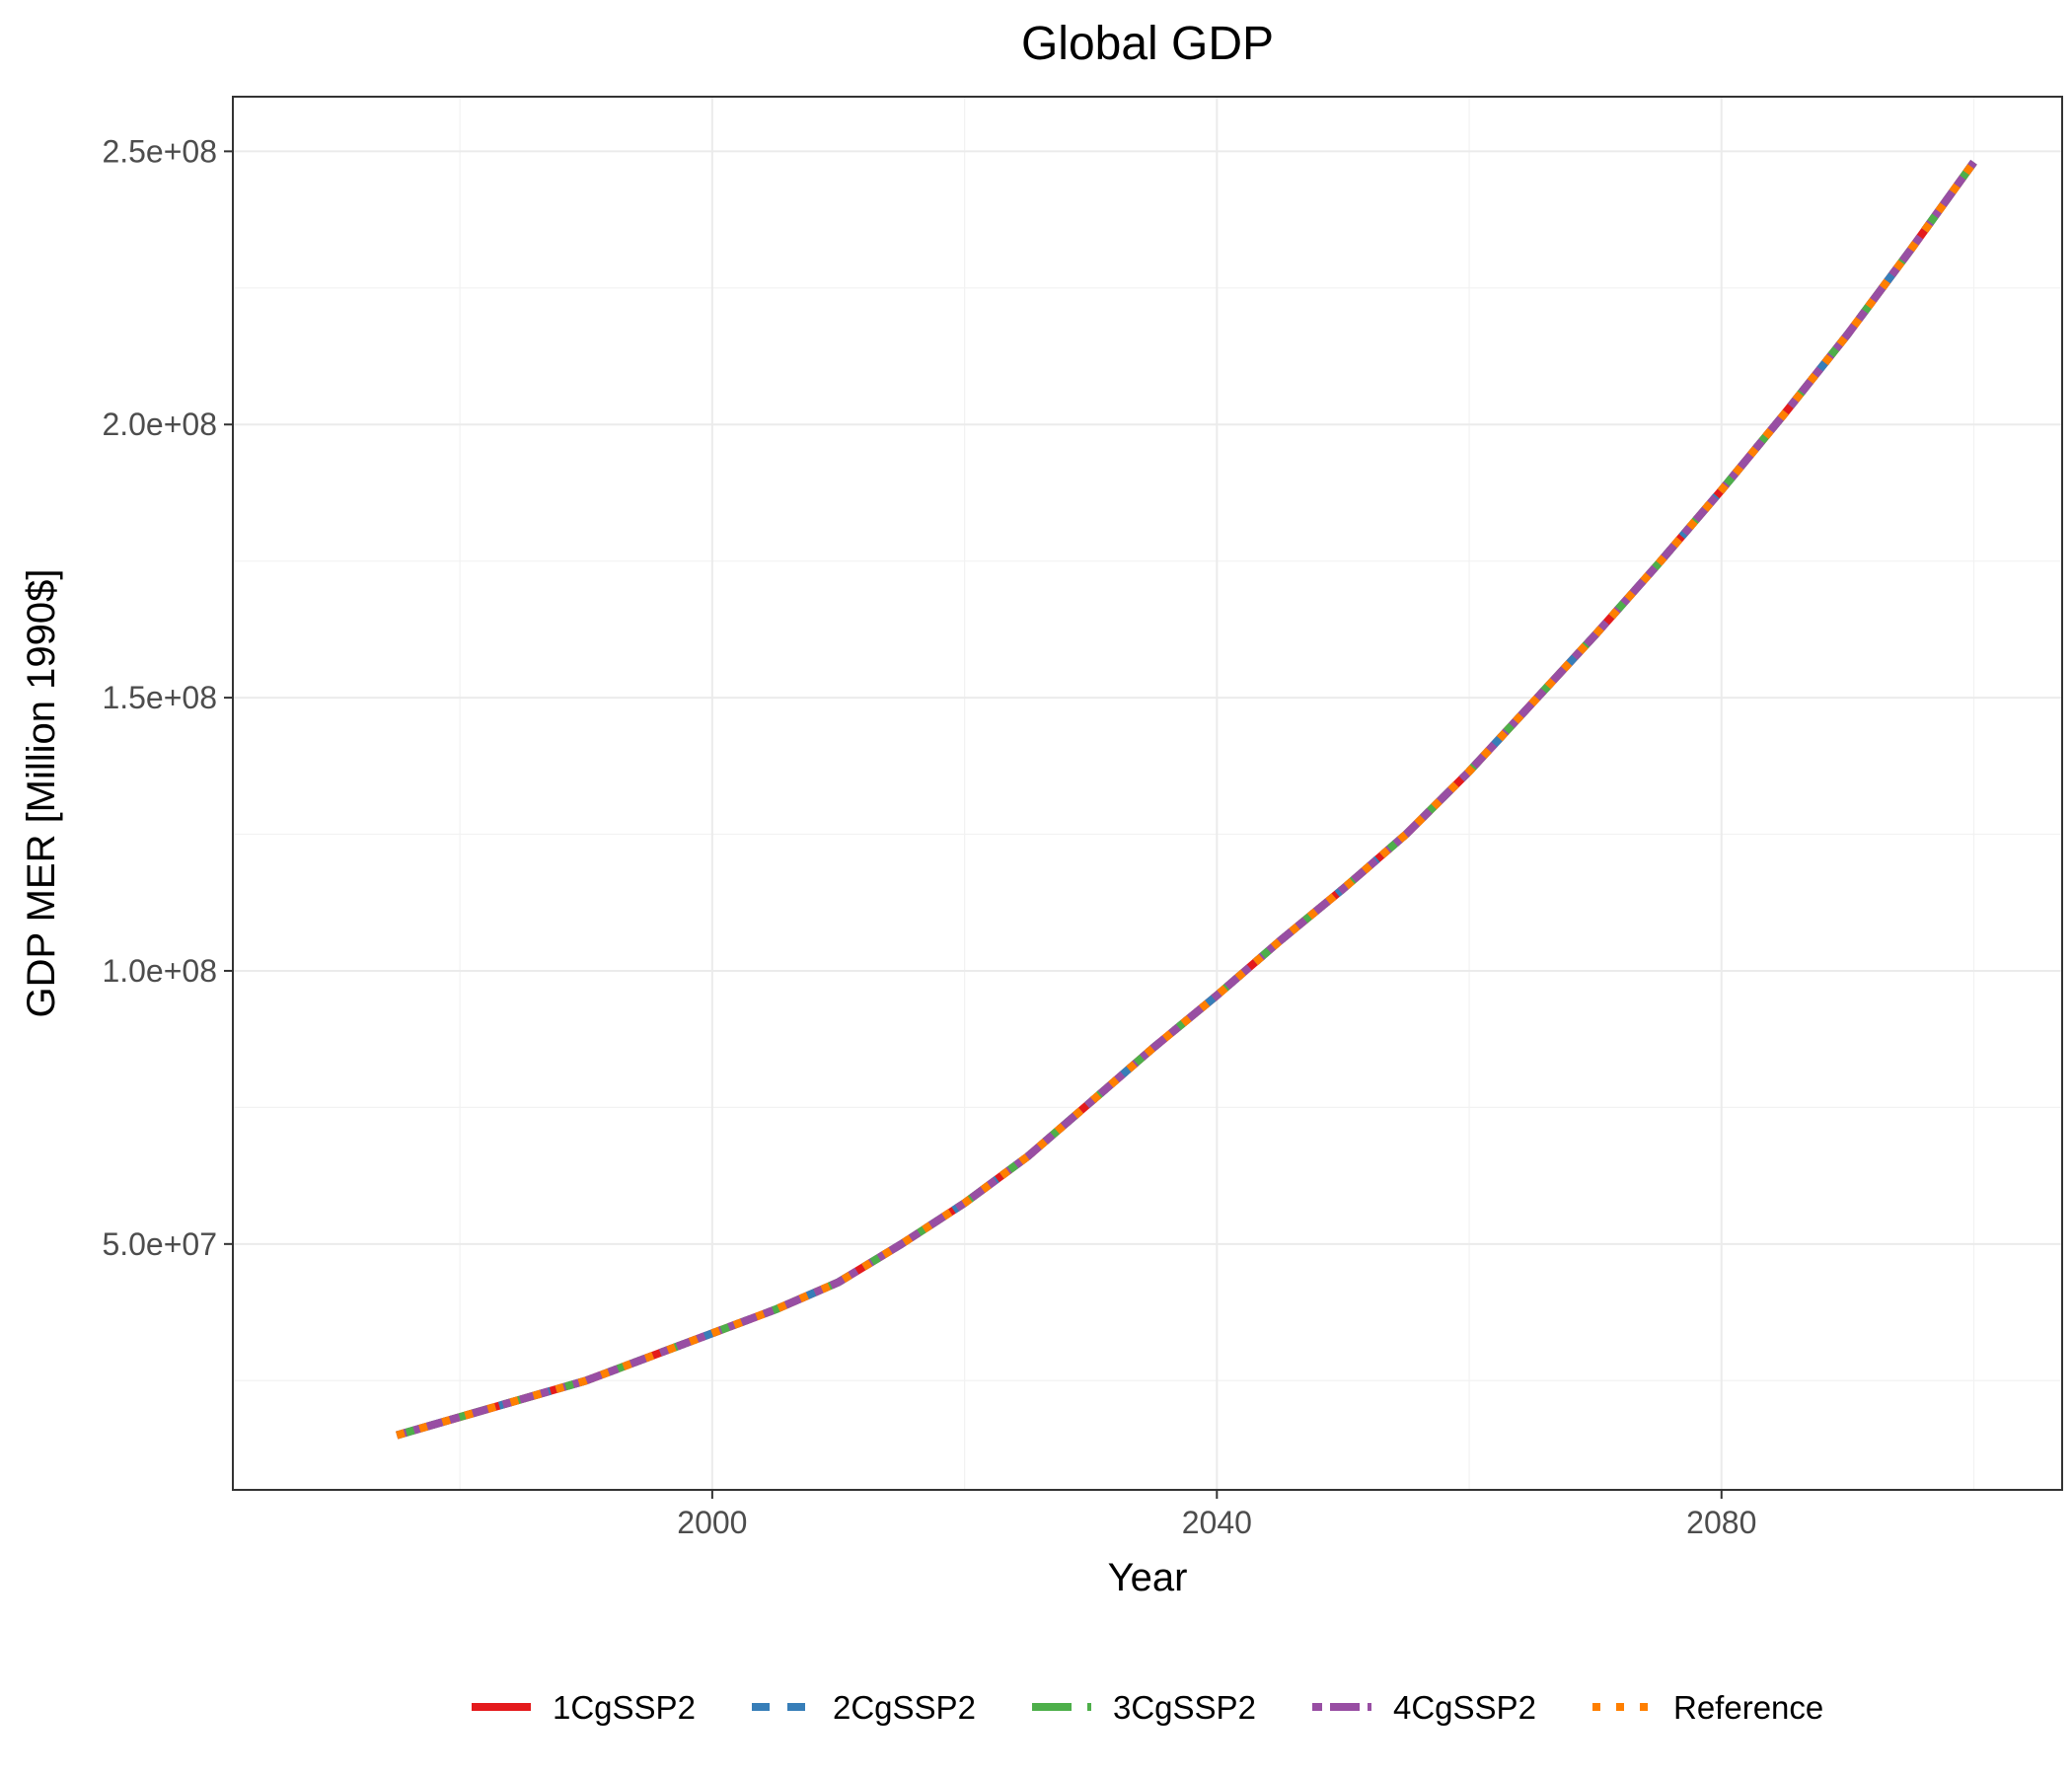 Image resolution: width=2072 pixels, height=1776 pixels. Describe the element at coordinates (1748, 1707) in the screenshot. I see `legend-label-reference: Reference` at that location.